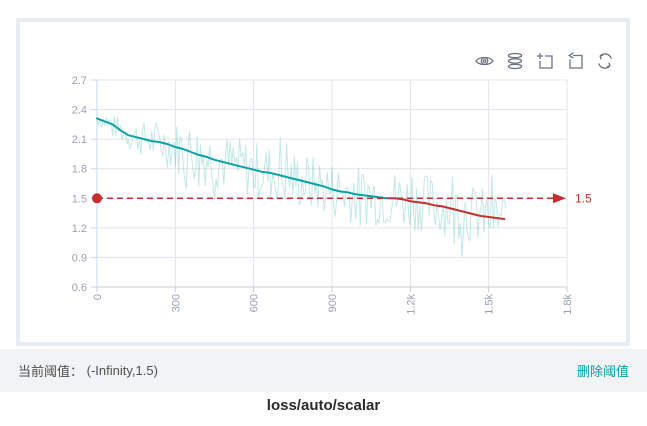 This screenshot has width=647, height=426. What do you see at coordinates (98, 297) in the screenshot?
I see `svg-text: 0` at bounding box center [98, 297].